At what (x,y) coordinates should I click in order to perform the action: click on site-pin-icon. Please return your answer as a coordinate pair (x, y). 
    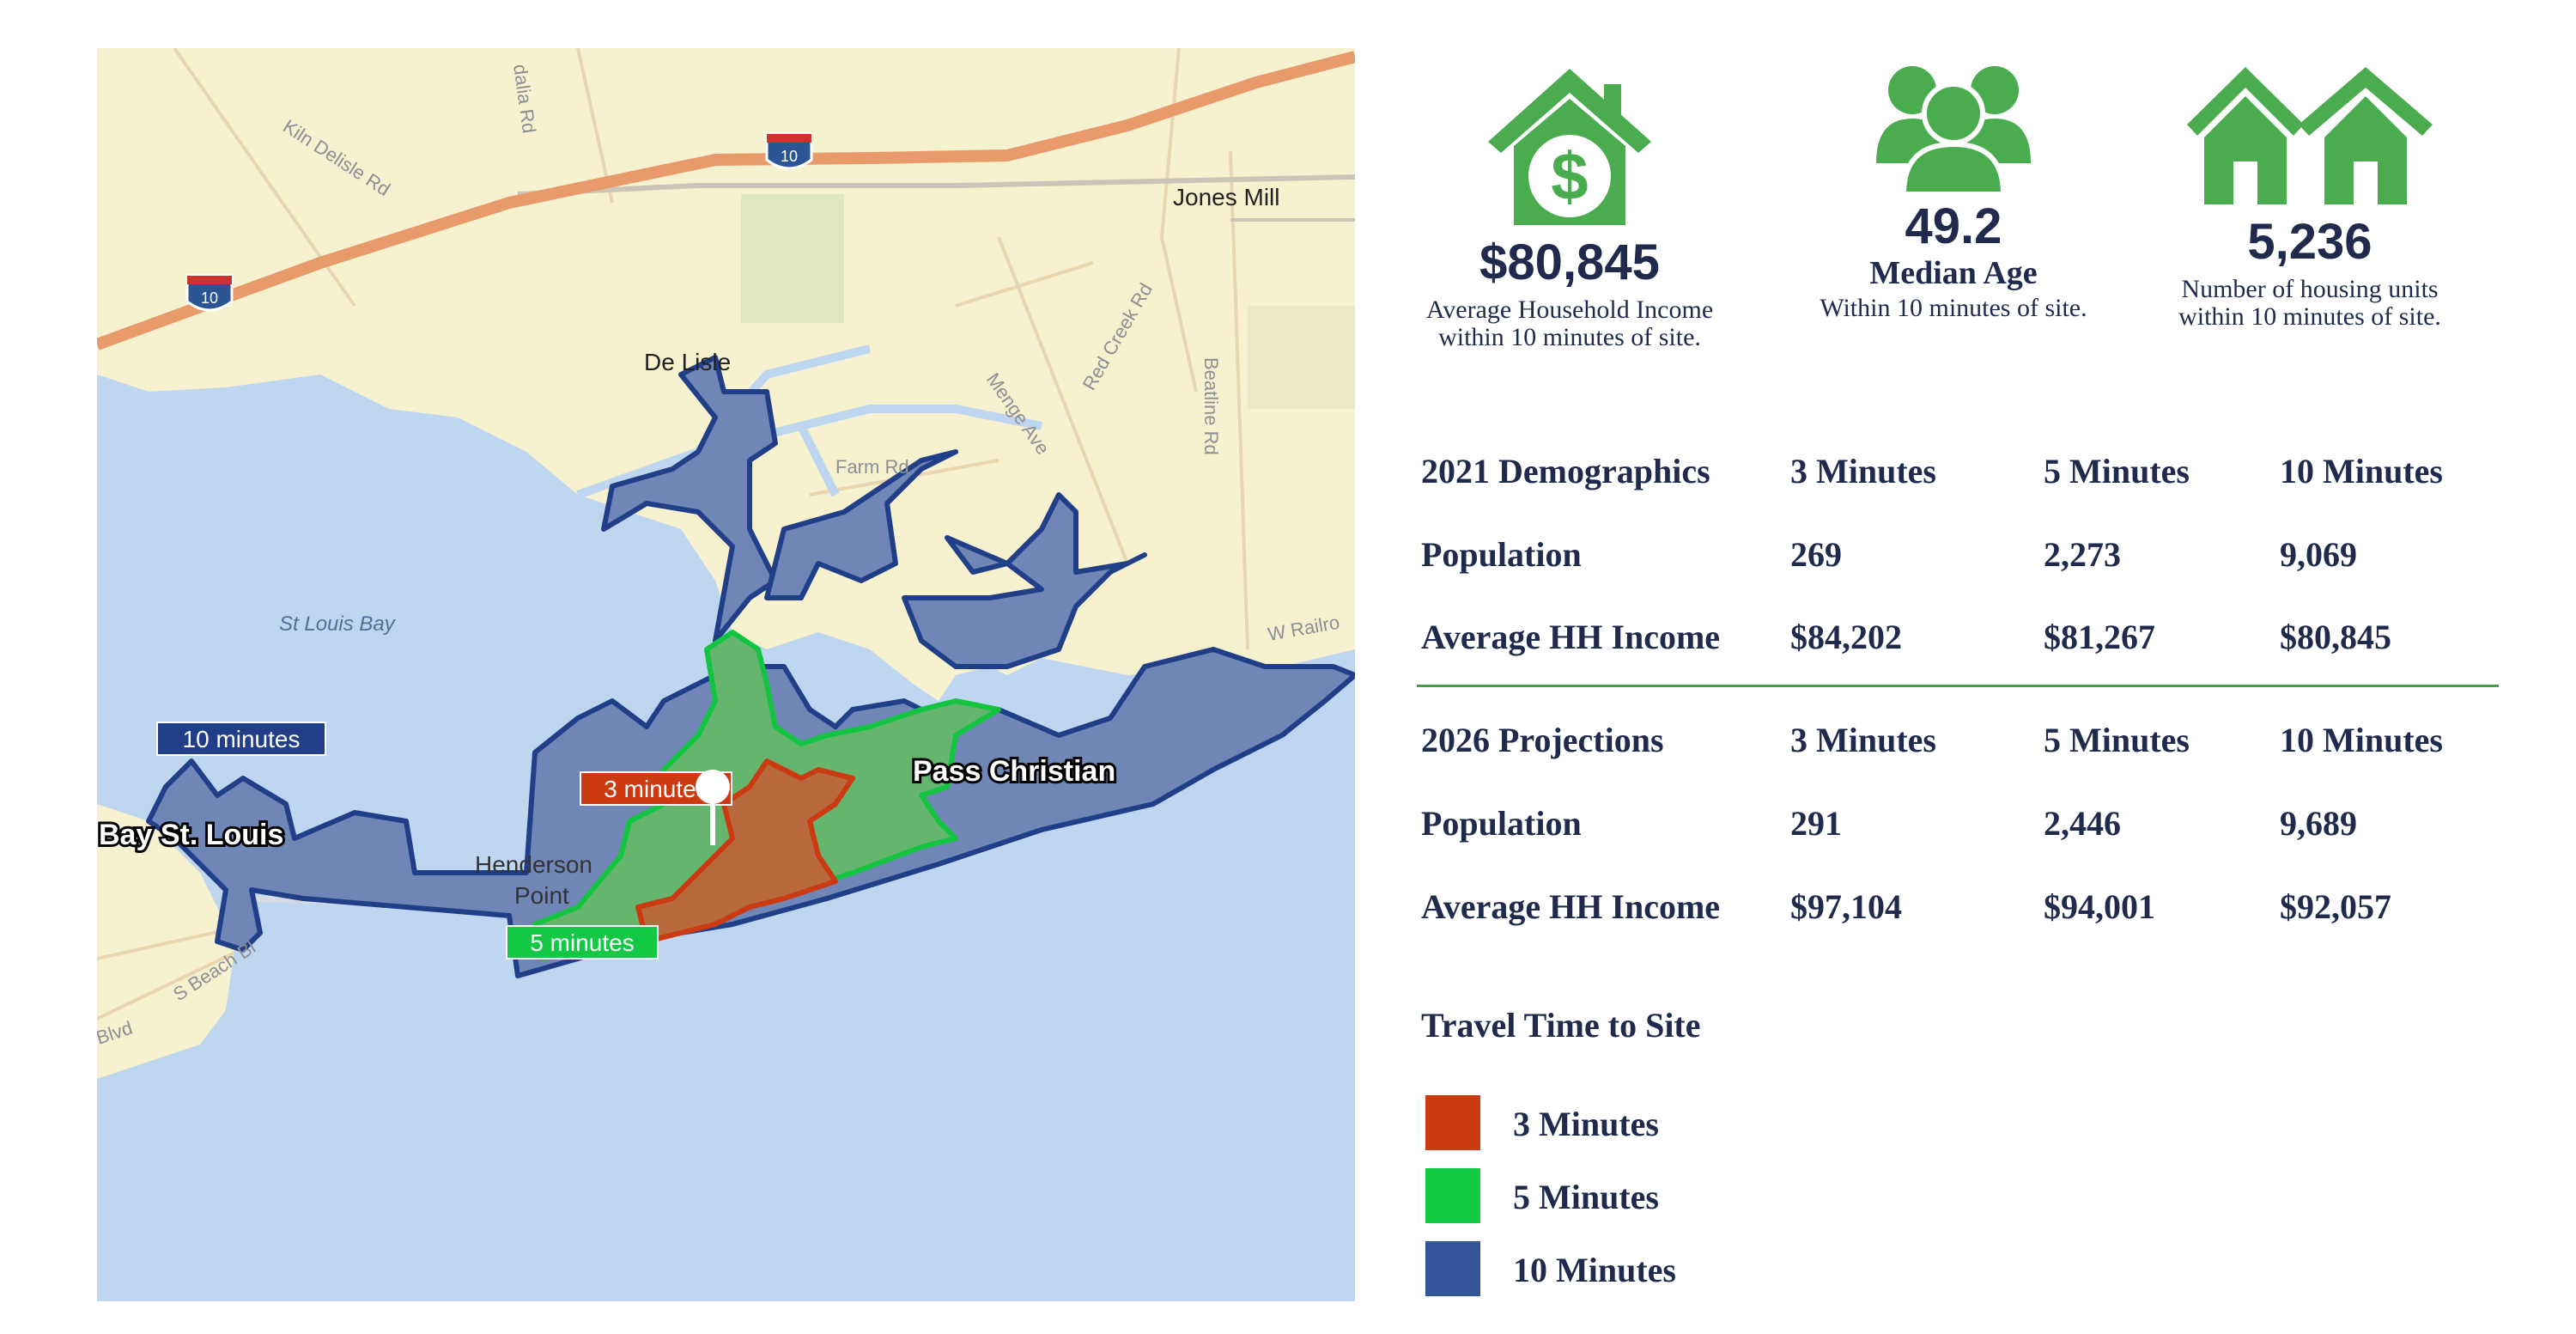
    Looking at the image, I should click on (713, 808).